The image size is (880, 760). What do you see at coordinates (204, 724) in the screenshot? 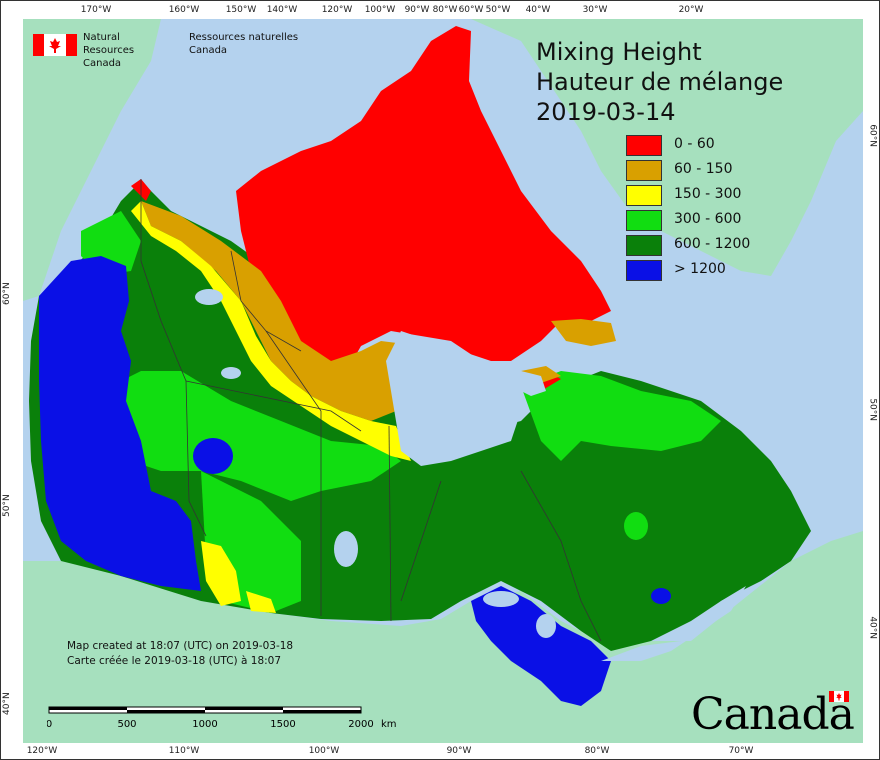
I see `scale-label: 1000` at bounding box center [204, 724].